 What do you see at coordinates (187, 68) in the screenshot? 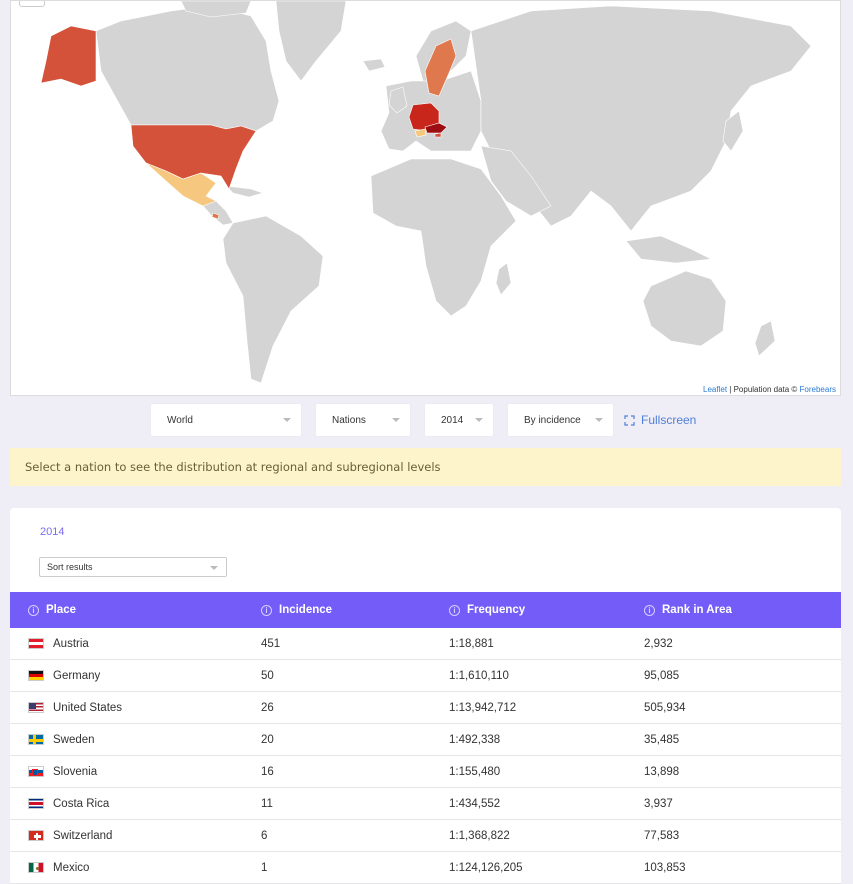
I see `map-canada` at bounding box center [187, 68].